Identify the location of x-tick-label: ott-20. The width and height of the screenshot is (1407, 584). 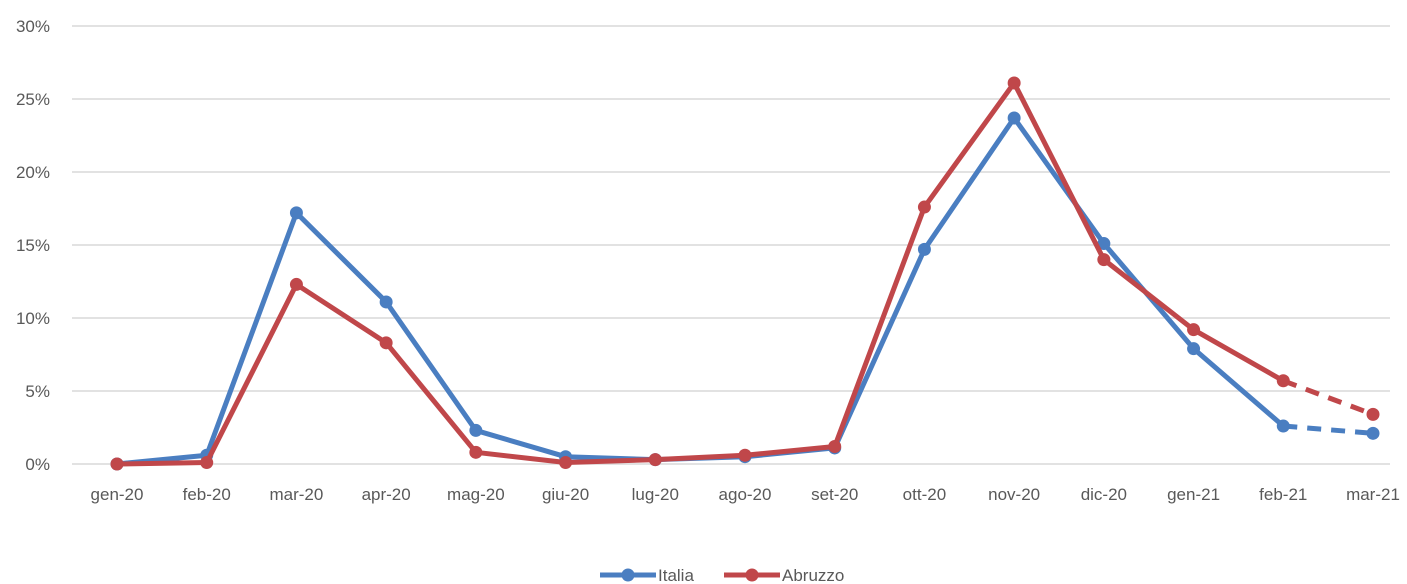
(924, 494).